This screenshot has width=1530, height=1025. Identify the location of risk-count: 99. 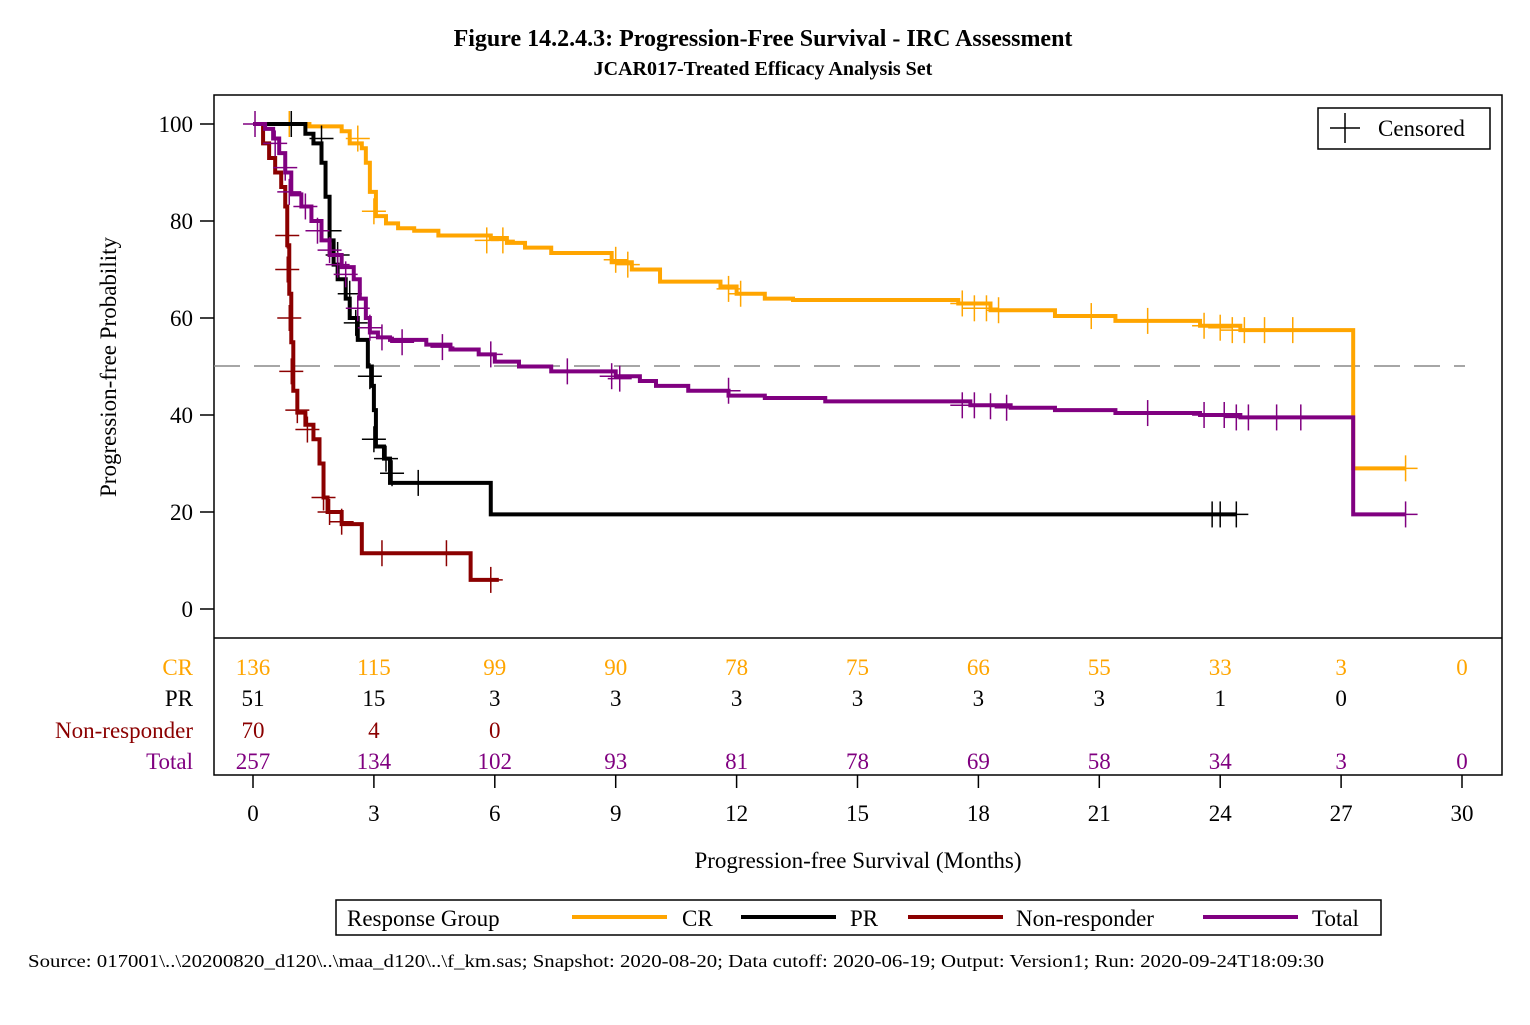
(494, 667).